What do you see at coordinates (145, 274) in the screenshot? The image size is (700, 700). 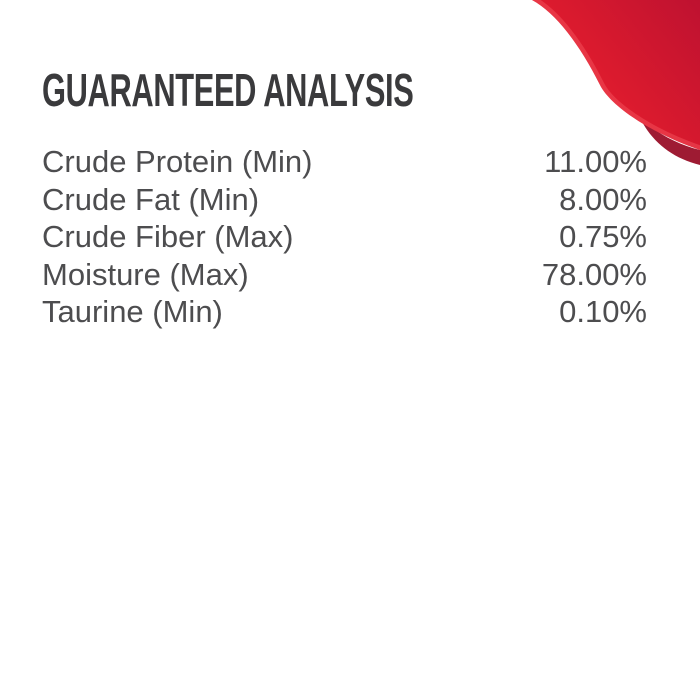 I see `nutrient-label: Moisture (Max)` at bounding box center [145, 274].